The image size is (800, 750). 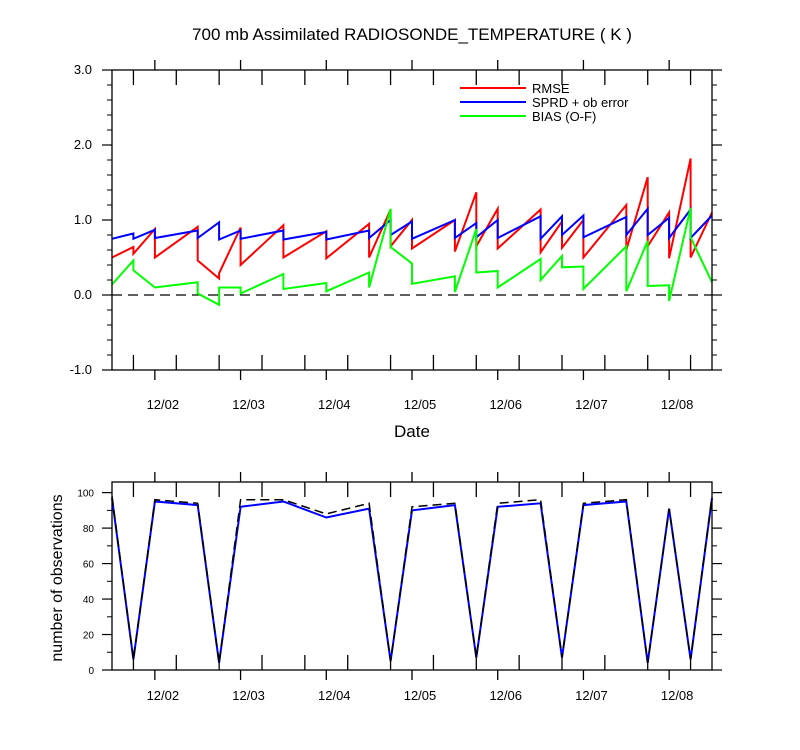 I want to click on bottom-x-tick-label: 12/02, so click(x=163, y=695).